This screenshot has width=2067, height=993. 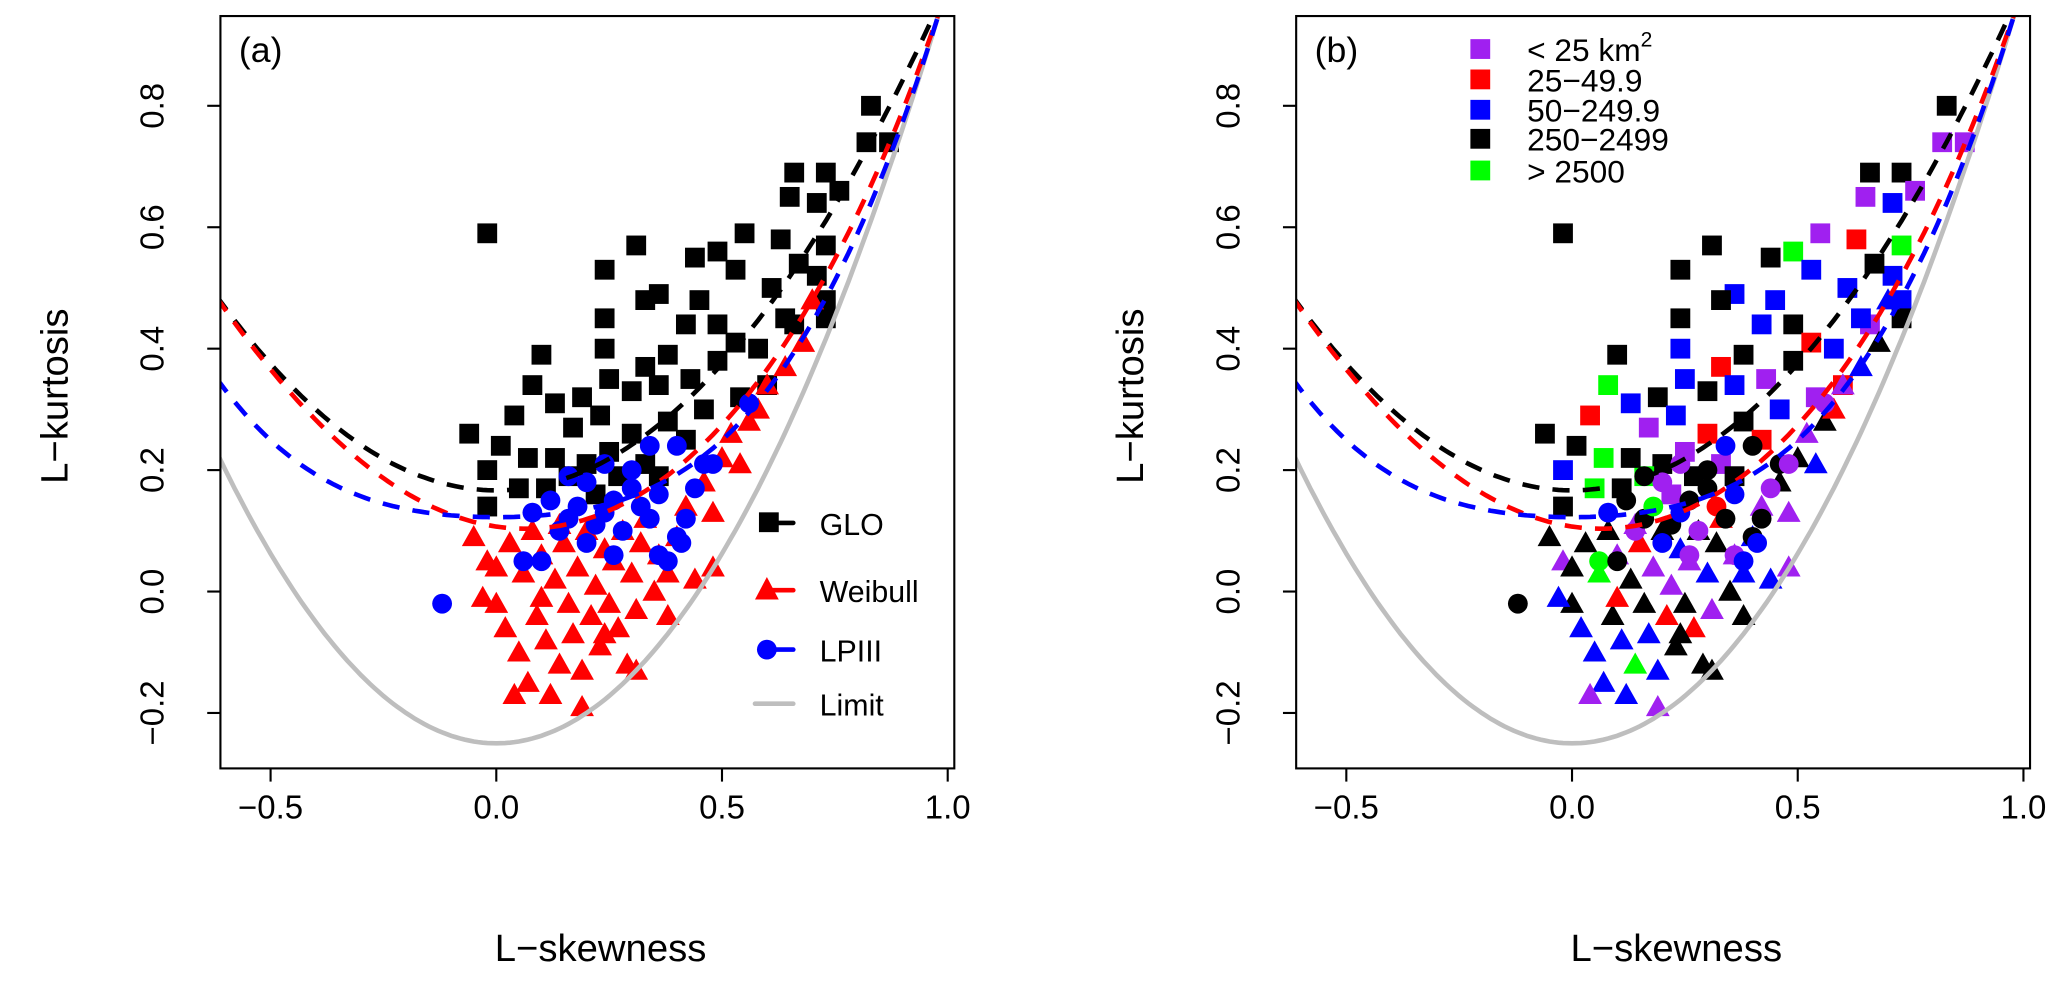 I want to click on y-tick-label: 0.8, so click(x=152, y=106).